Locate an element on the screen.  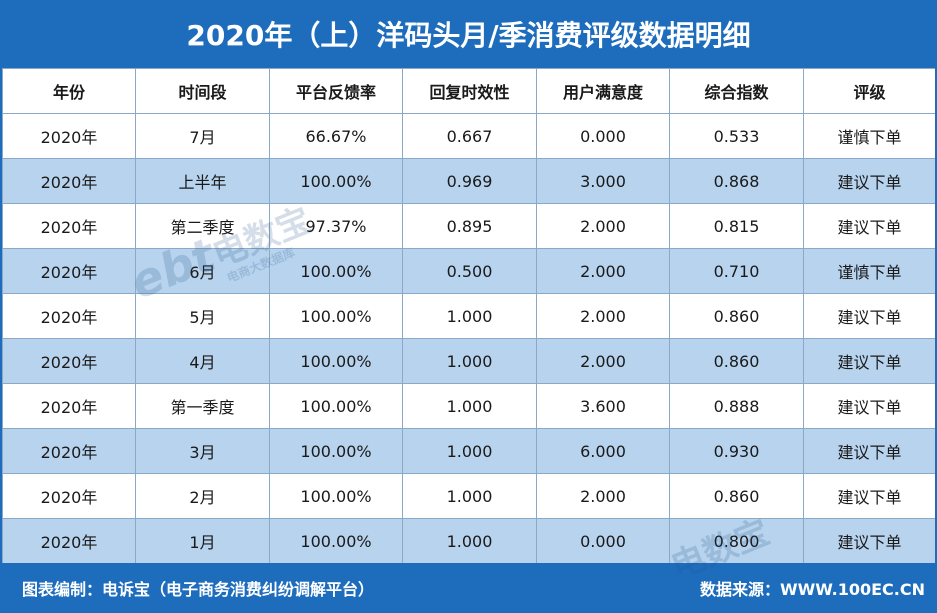
table-row: 2020年 2月 100.00% 1.000 2.000 0.860 建议下单 is located at coordinates (468, 496).